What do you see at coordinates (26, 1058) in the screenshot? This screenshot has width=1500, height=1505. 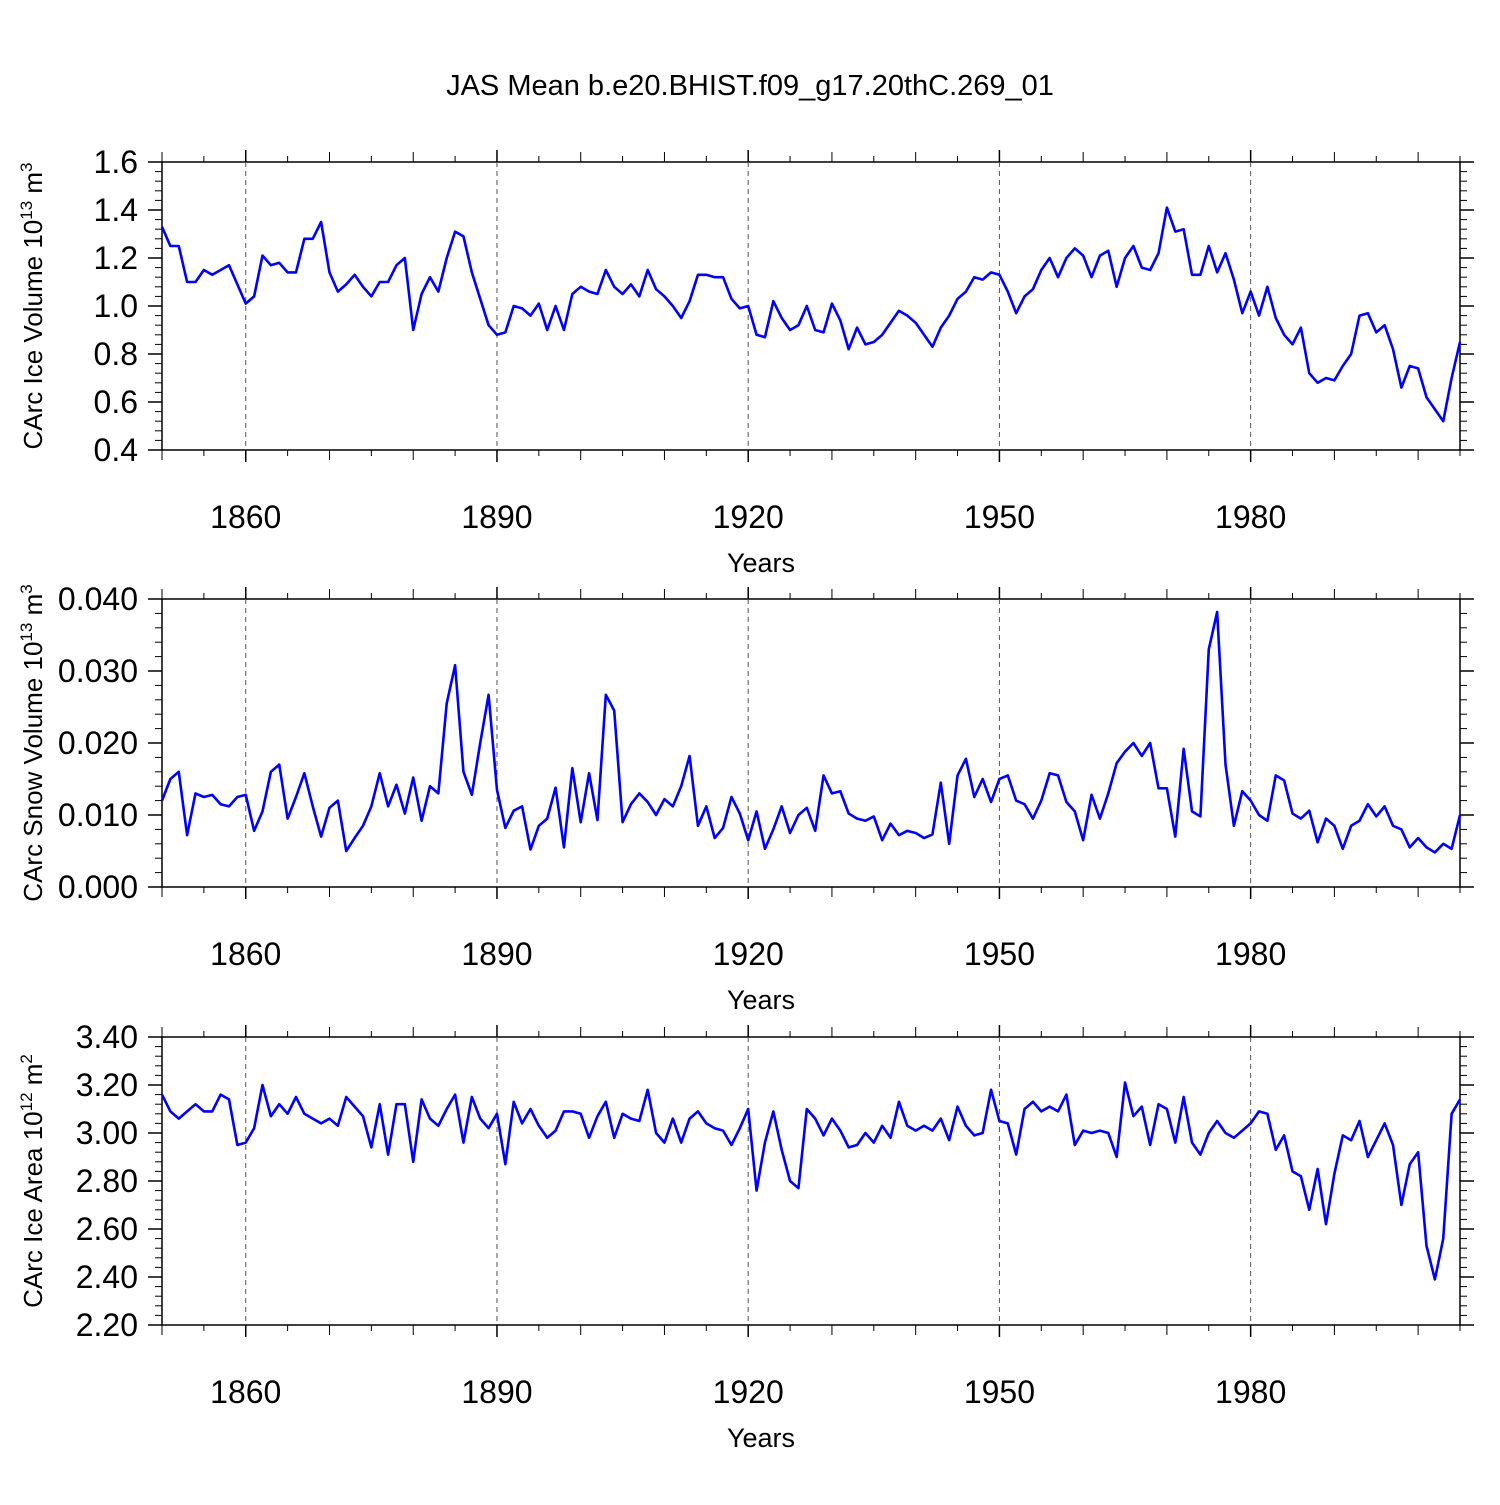 I see `y-axis-label-unit-exponent: 2` at bounding box center [26, 1058].